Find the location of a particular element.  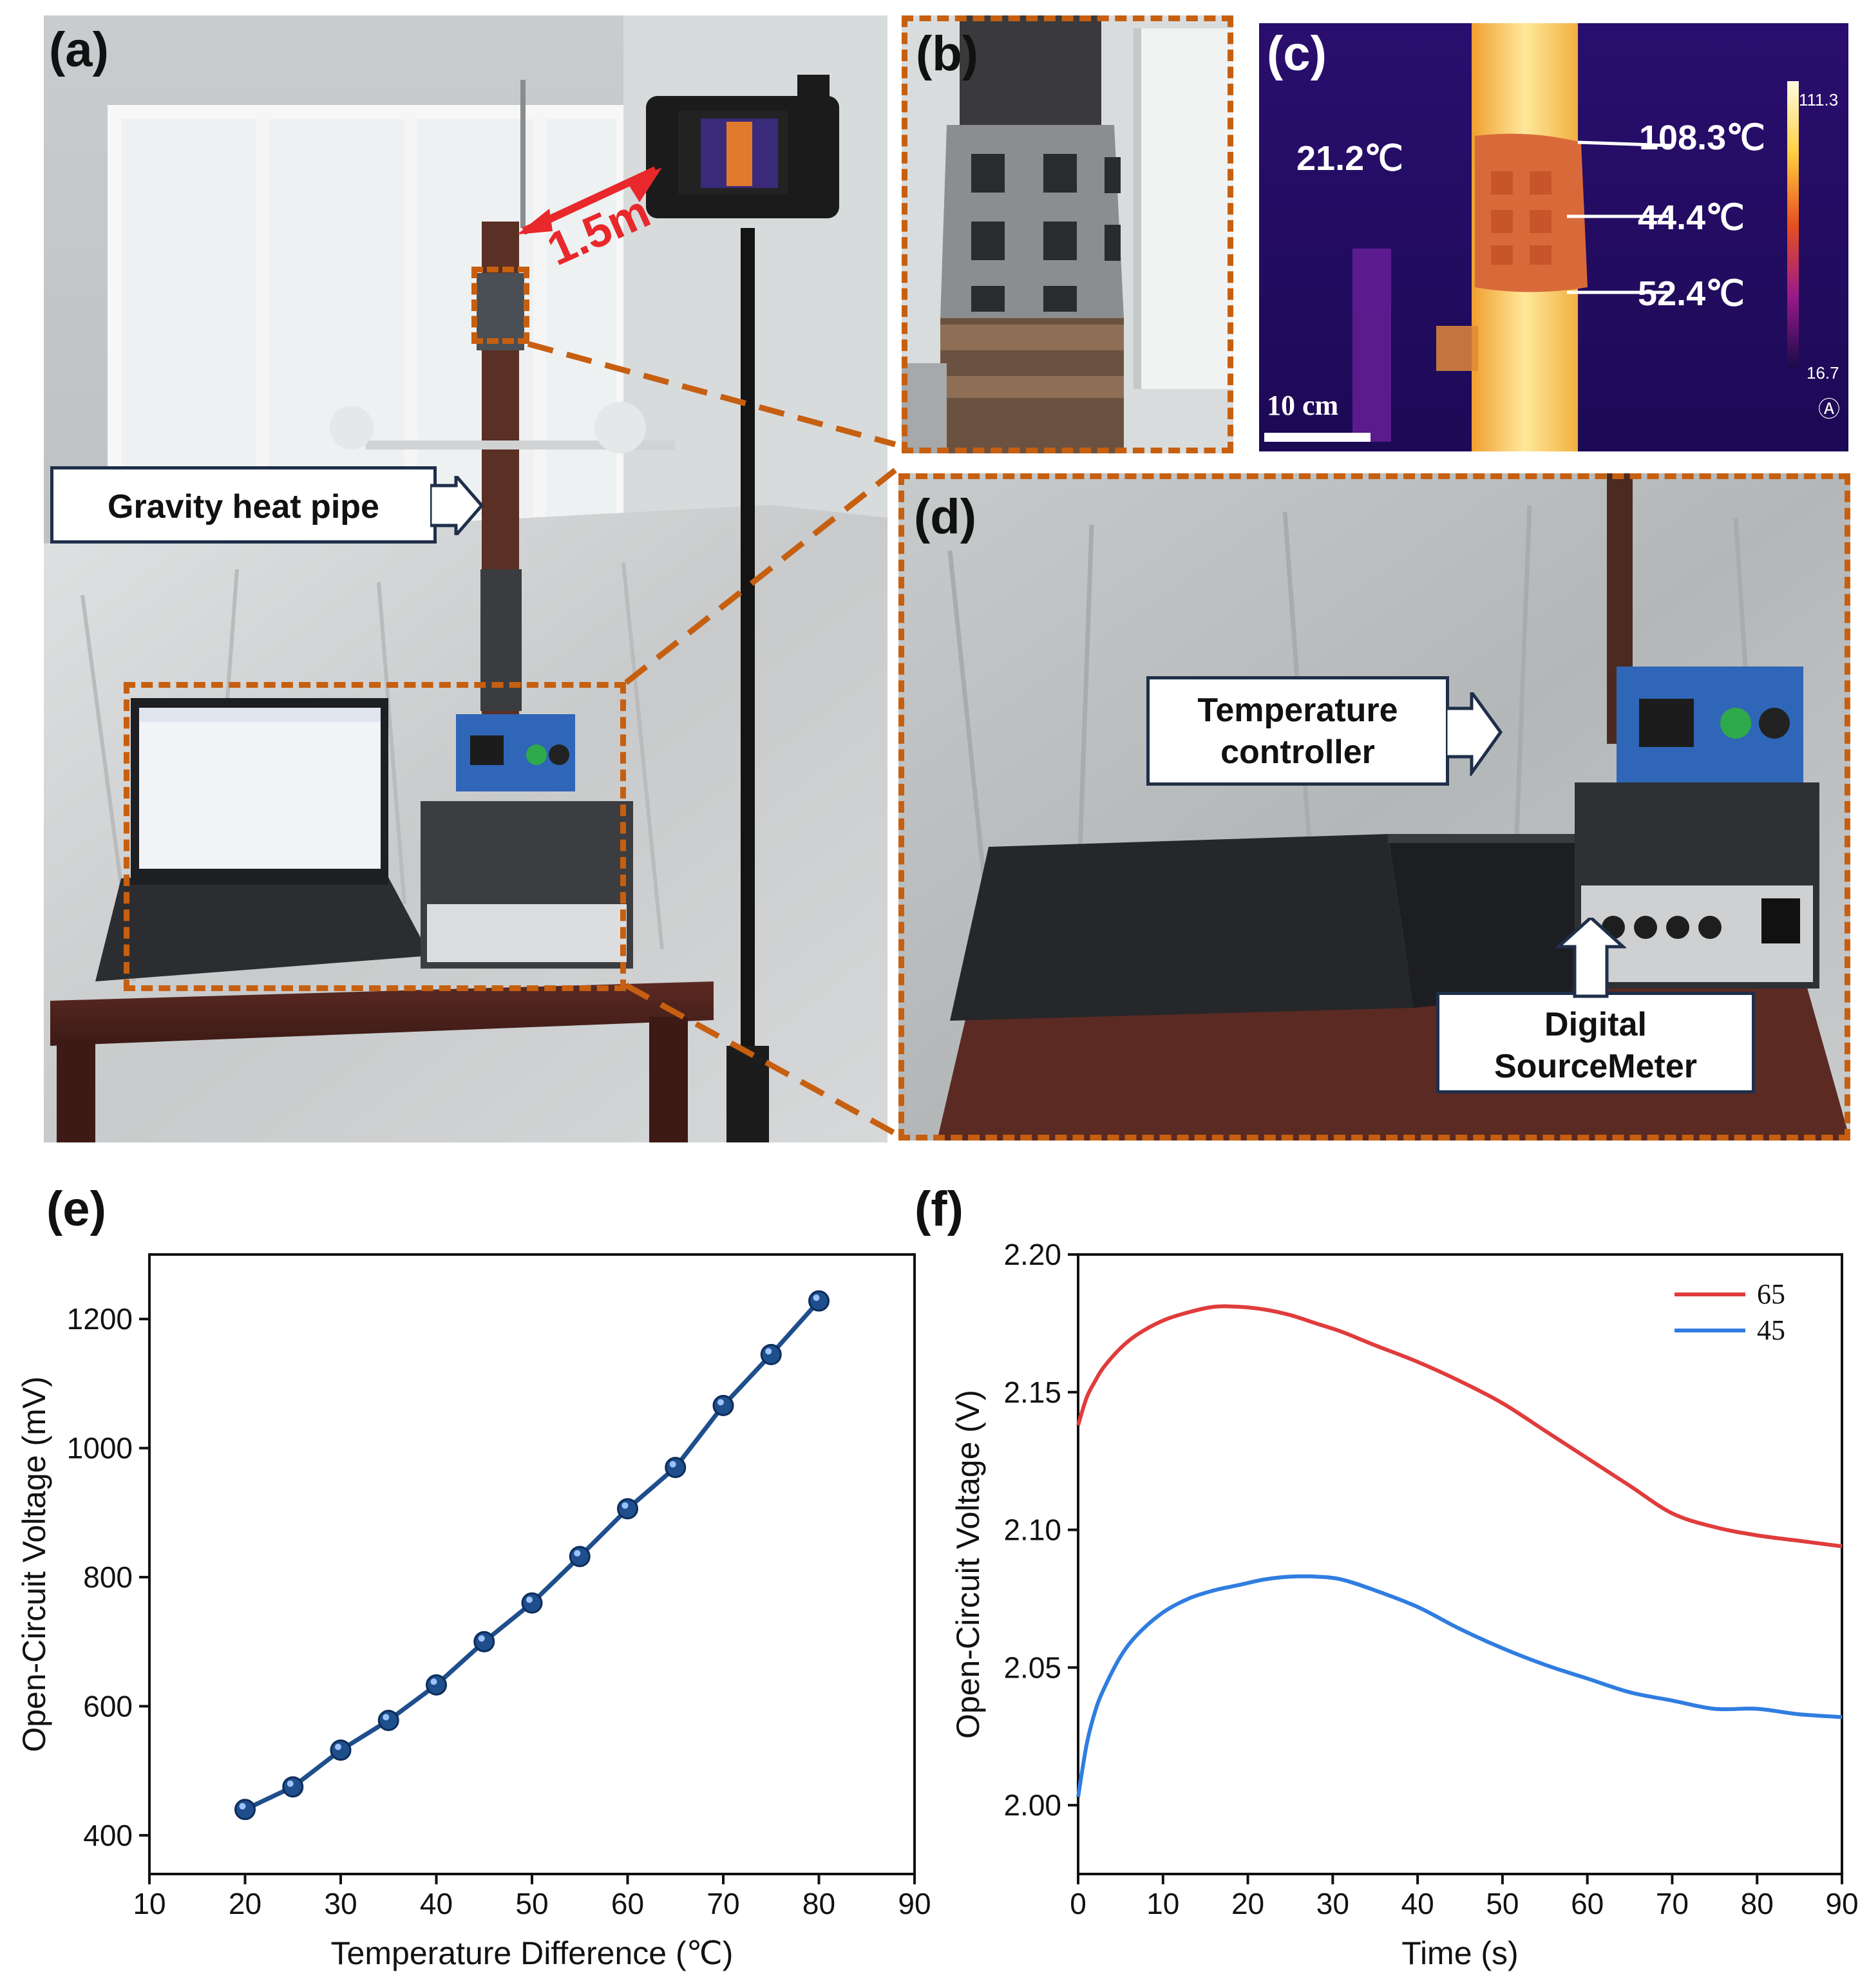

sourcemeter-arrow-icon is located at coordinates (1590, 958).